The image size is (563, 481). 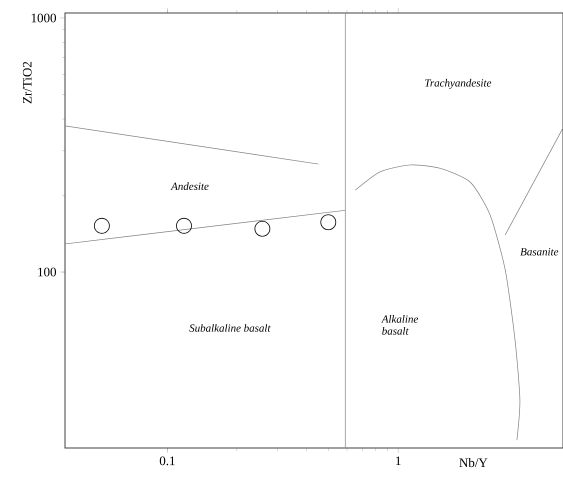 I want to click on y-axis-title: Zr/TiO2, so click(x=27, y=83).